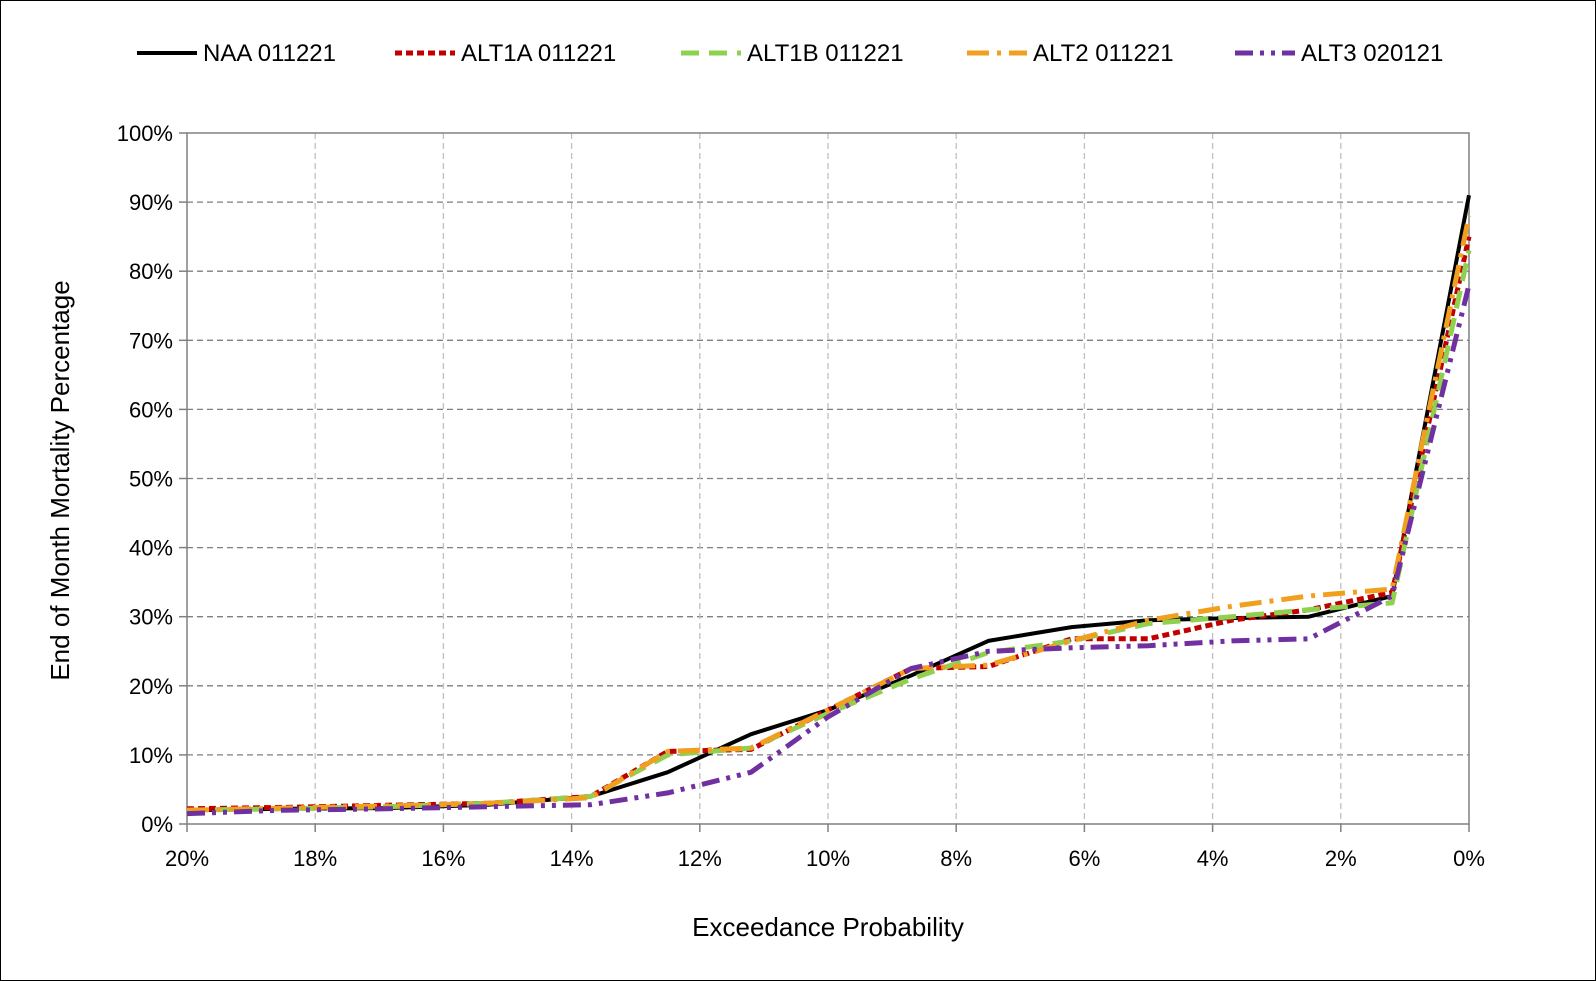 This screenshot has height=981, width=1596. What do you see at coordinates (828, 927) in the screenshot?
I see `x-axis-title: Exceedance Probability` at bounding box center [828, 927].